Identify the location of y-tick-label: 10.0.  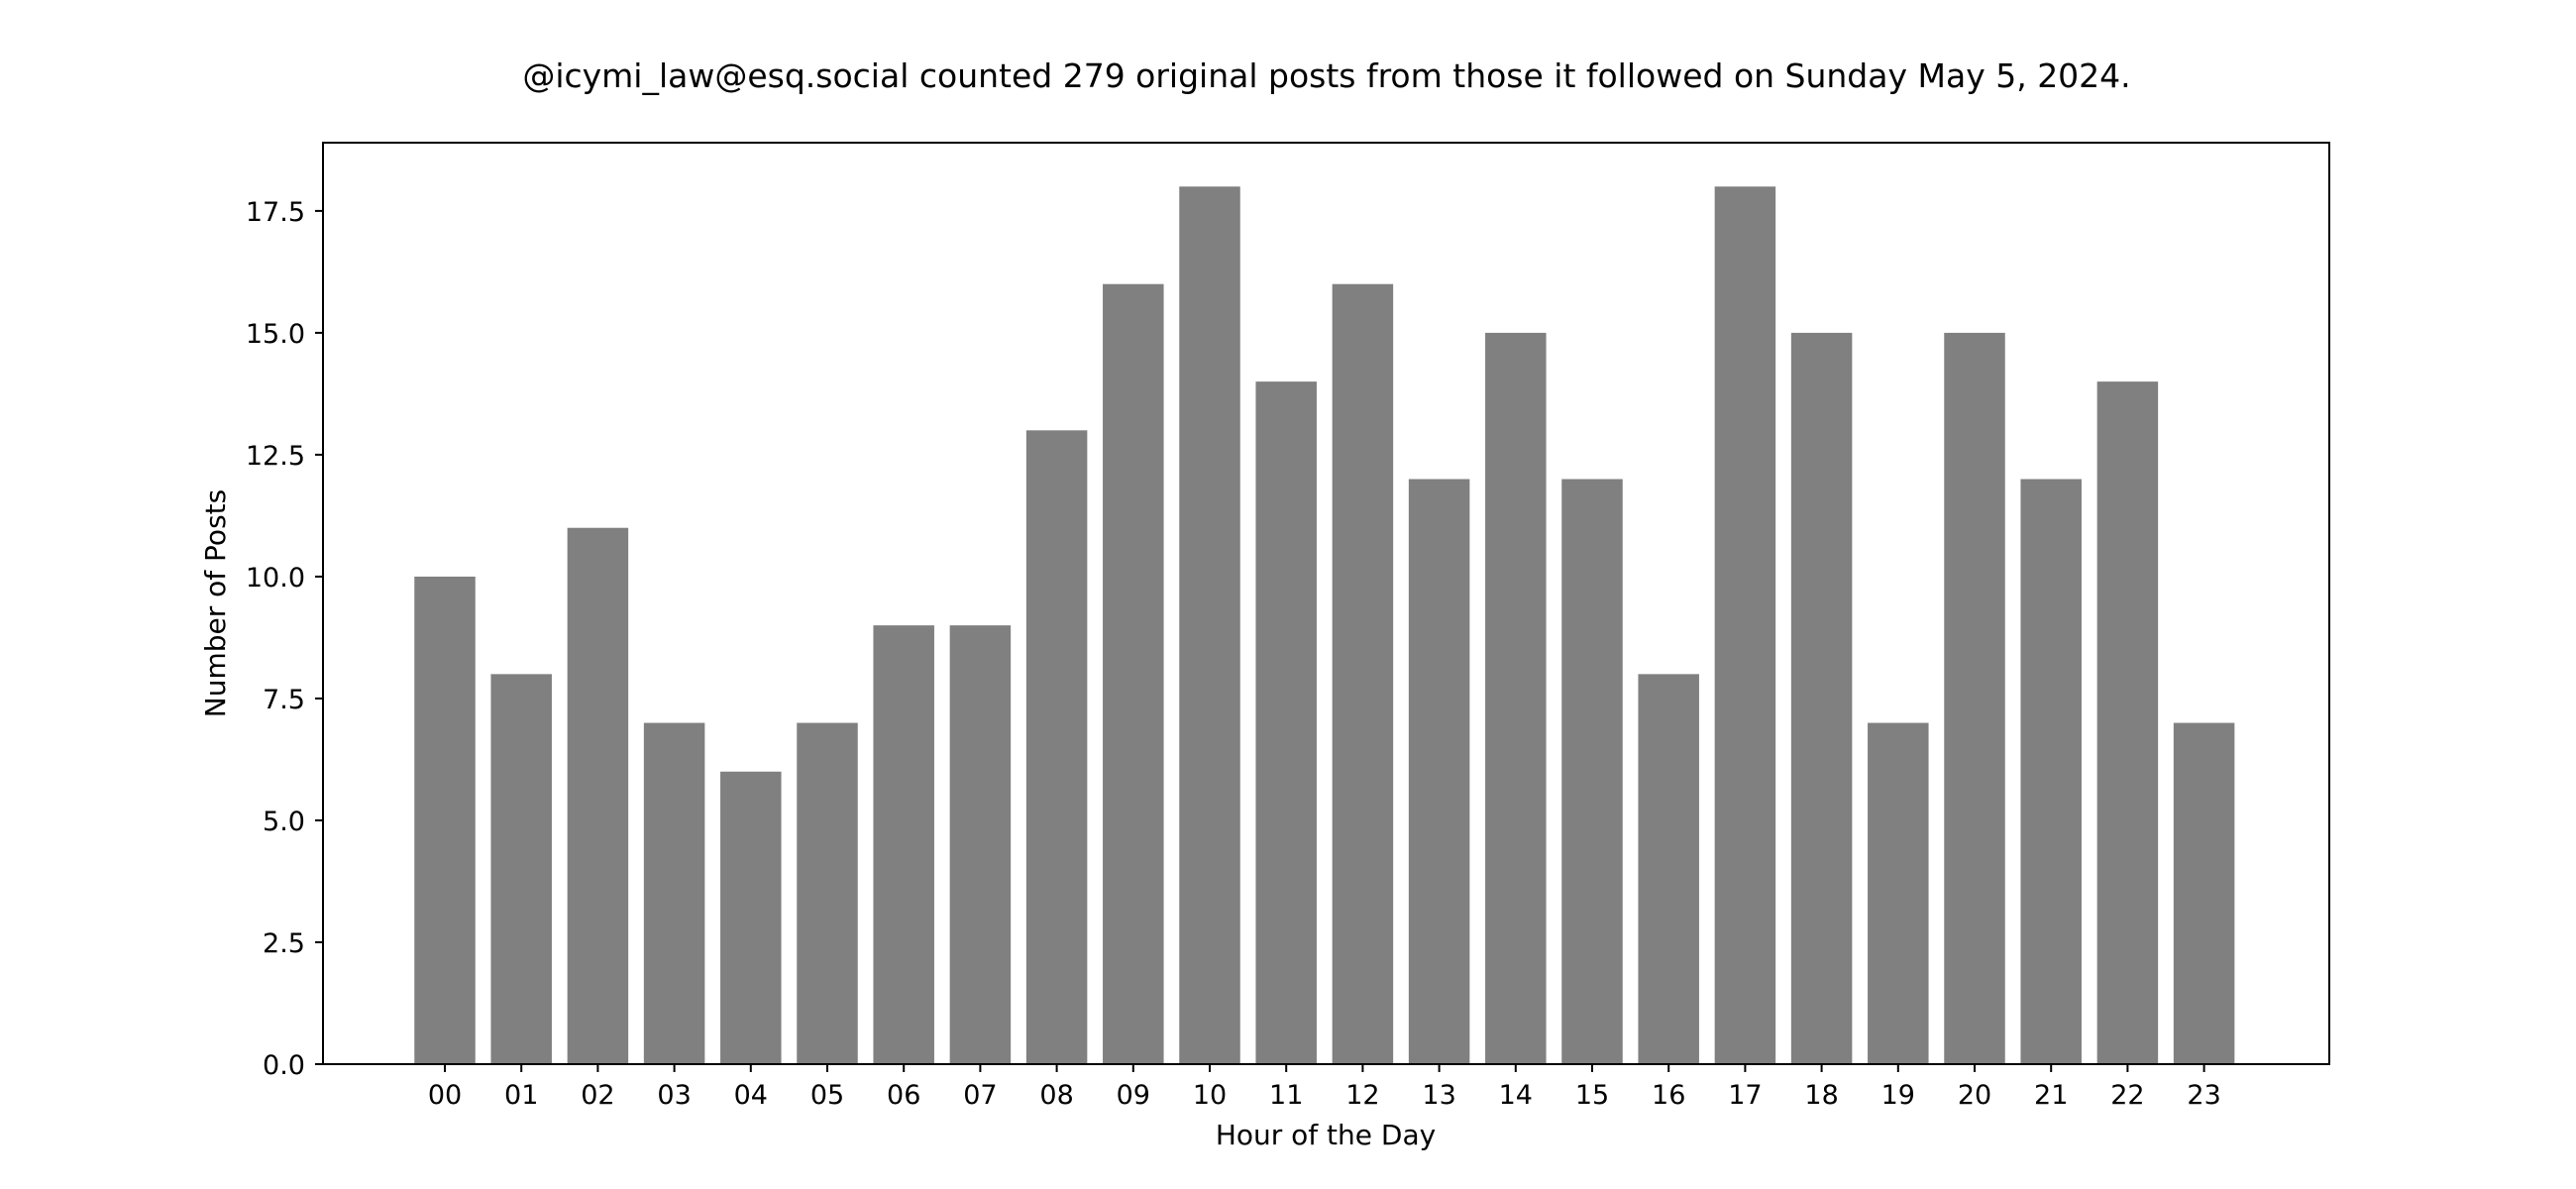
(275, 579).